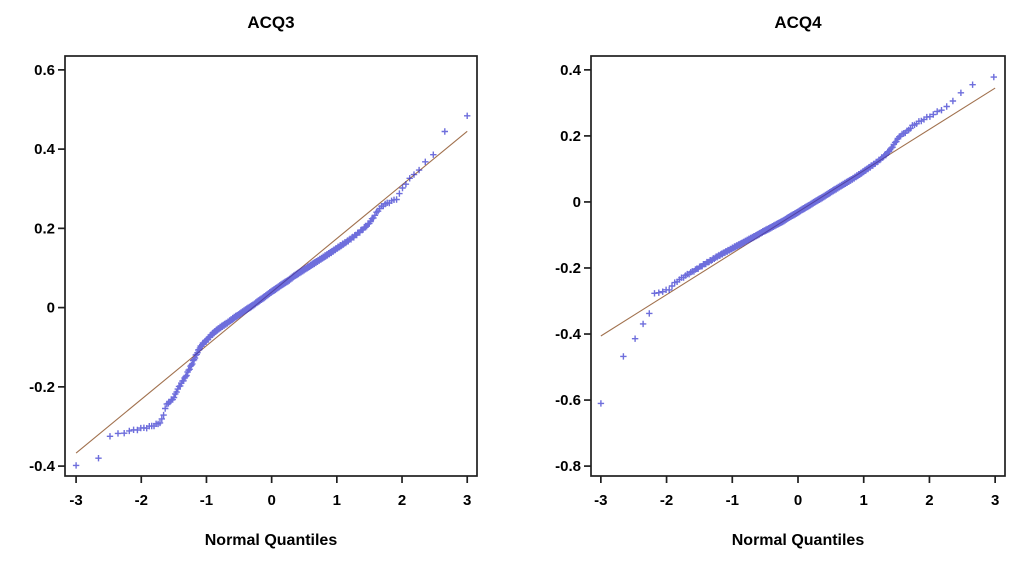 The width and height of the screenshot is (1024, 564). Describe the element at coordinates (270, 22) in the screenshot. I see `plot-title-acq3: ACQ3` at that location.